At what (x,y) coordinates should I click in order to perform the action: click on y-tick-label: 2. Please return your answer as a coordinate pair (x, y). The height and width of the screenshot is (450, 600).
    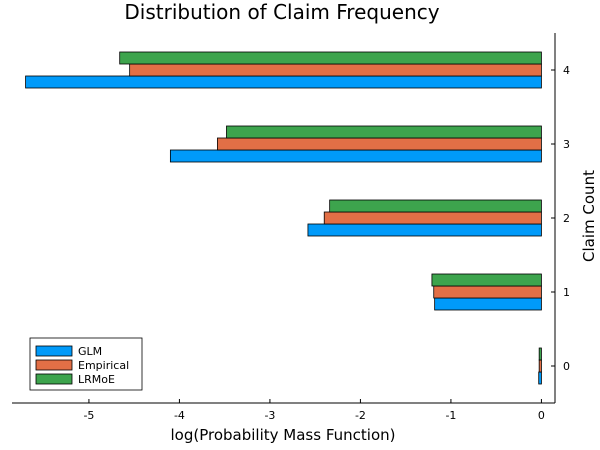
    Looking at the image, I should click on (566, 218).